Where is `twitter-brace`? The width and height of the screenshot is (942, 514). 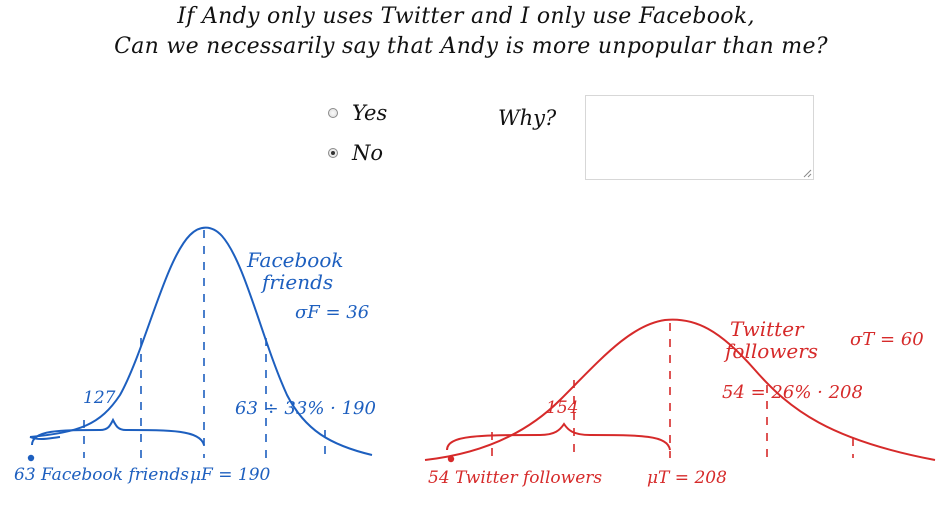 twitter-brace is located at coordinates (558, 436).